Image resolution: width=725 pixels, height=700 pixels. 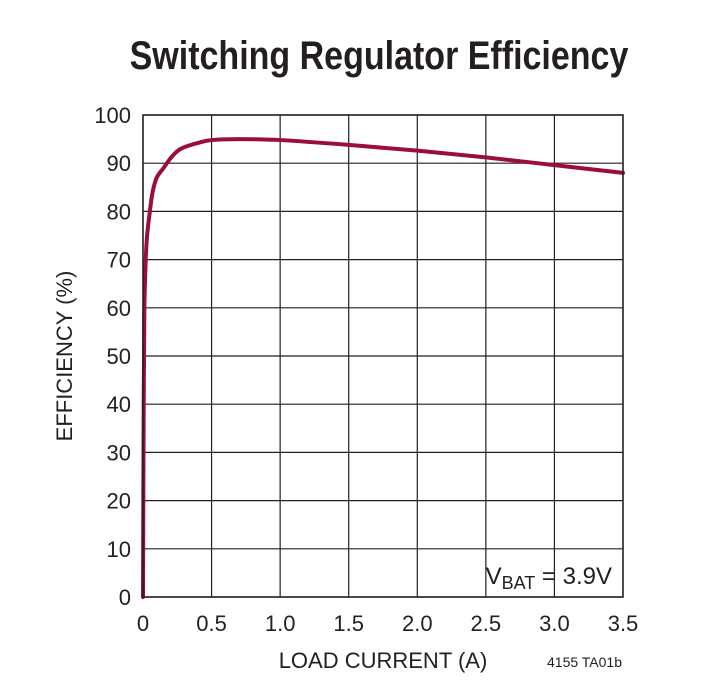 I want to click on y-tick-label: 80, so click(x=119, y=211).